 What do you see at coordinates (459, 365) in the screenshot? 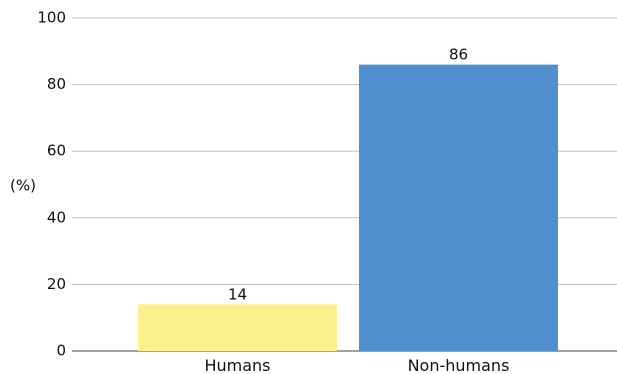
I see `category-label: Non-humans` at bounding box center [459, 365].